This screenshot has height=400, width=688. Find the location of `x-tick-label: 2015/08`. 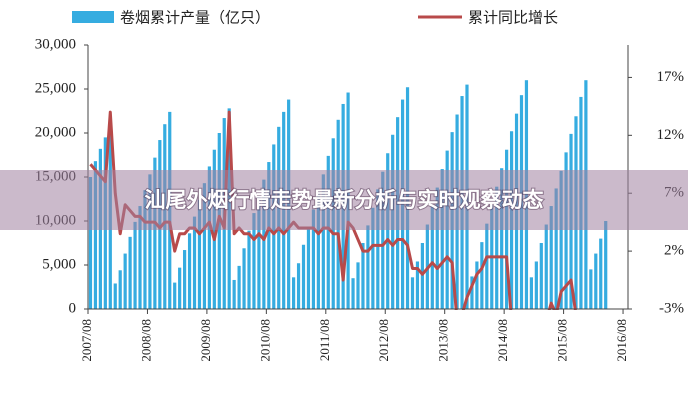

x-tick-label: 2015/08 is located at coordinates (562, 340).